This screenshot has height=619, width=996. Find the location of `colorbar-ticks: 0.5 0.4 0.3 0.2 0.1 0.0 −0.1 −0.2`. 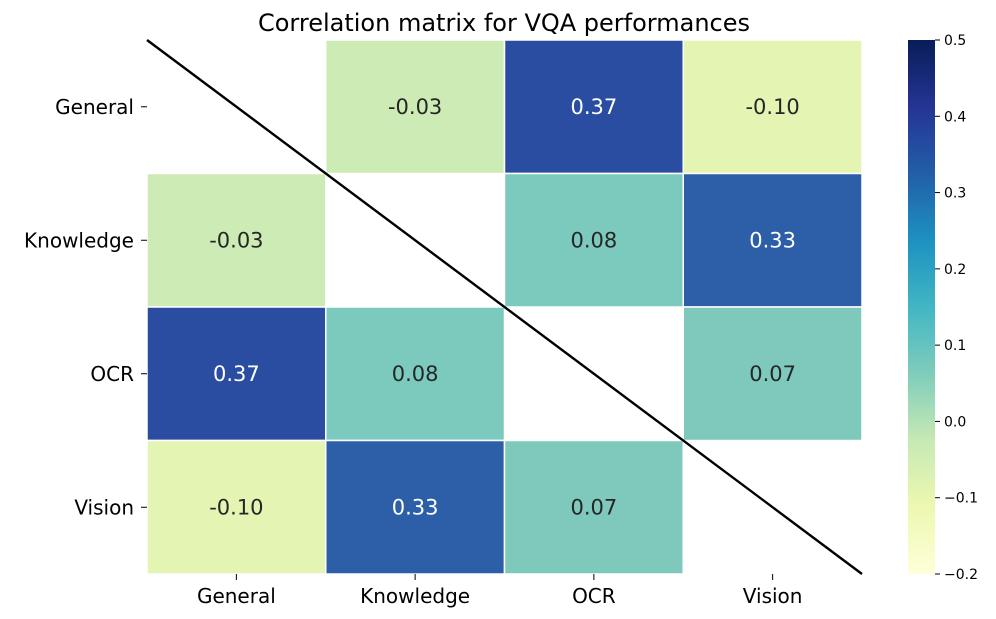

colorbar-ticks: 0.5 0.4 0.3 0.2 0.1 0.0 −0.1 −0.2 is located at coordinates (956, 308).